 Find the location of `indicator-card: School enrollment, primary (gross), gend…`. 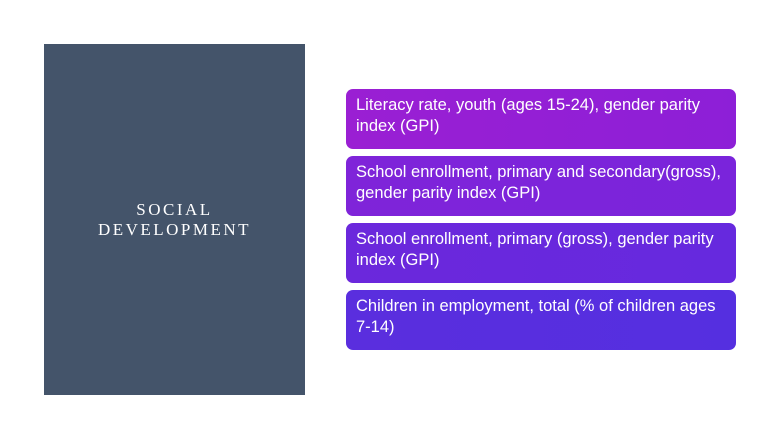

indicator-card: School enrollment, primary (gross), gend… is located at coordinates (541, 253).